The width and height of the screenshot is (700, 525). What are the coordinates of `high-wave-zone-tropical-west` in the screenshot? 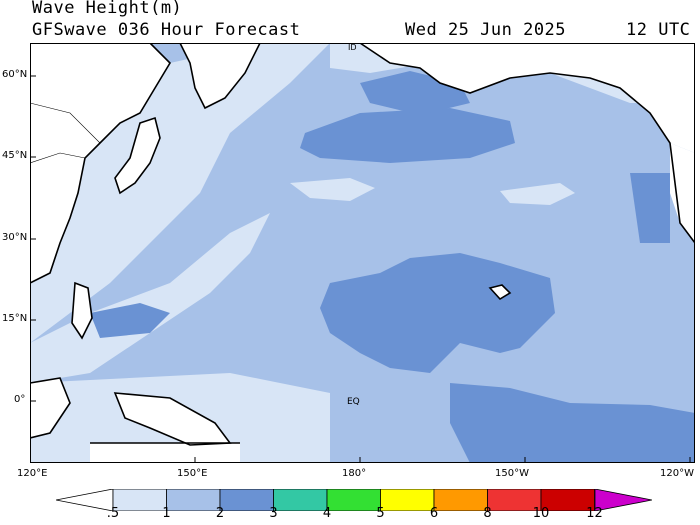 It's located at (130, 320).